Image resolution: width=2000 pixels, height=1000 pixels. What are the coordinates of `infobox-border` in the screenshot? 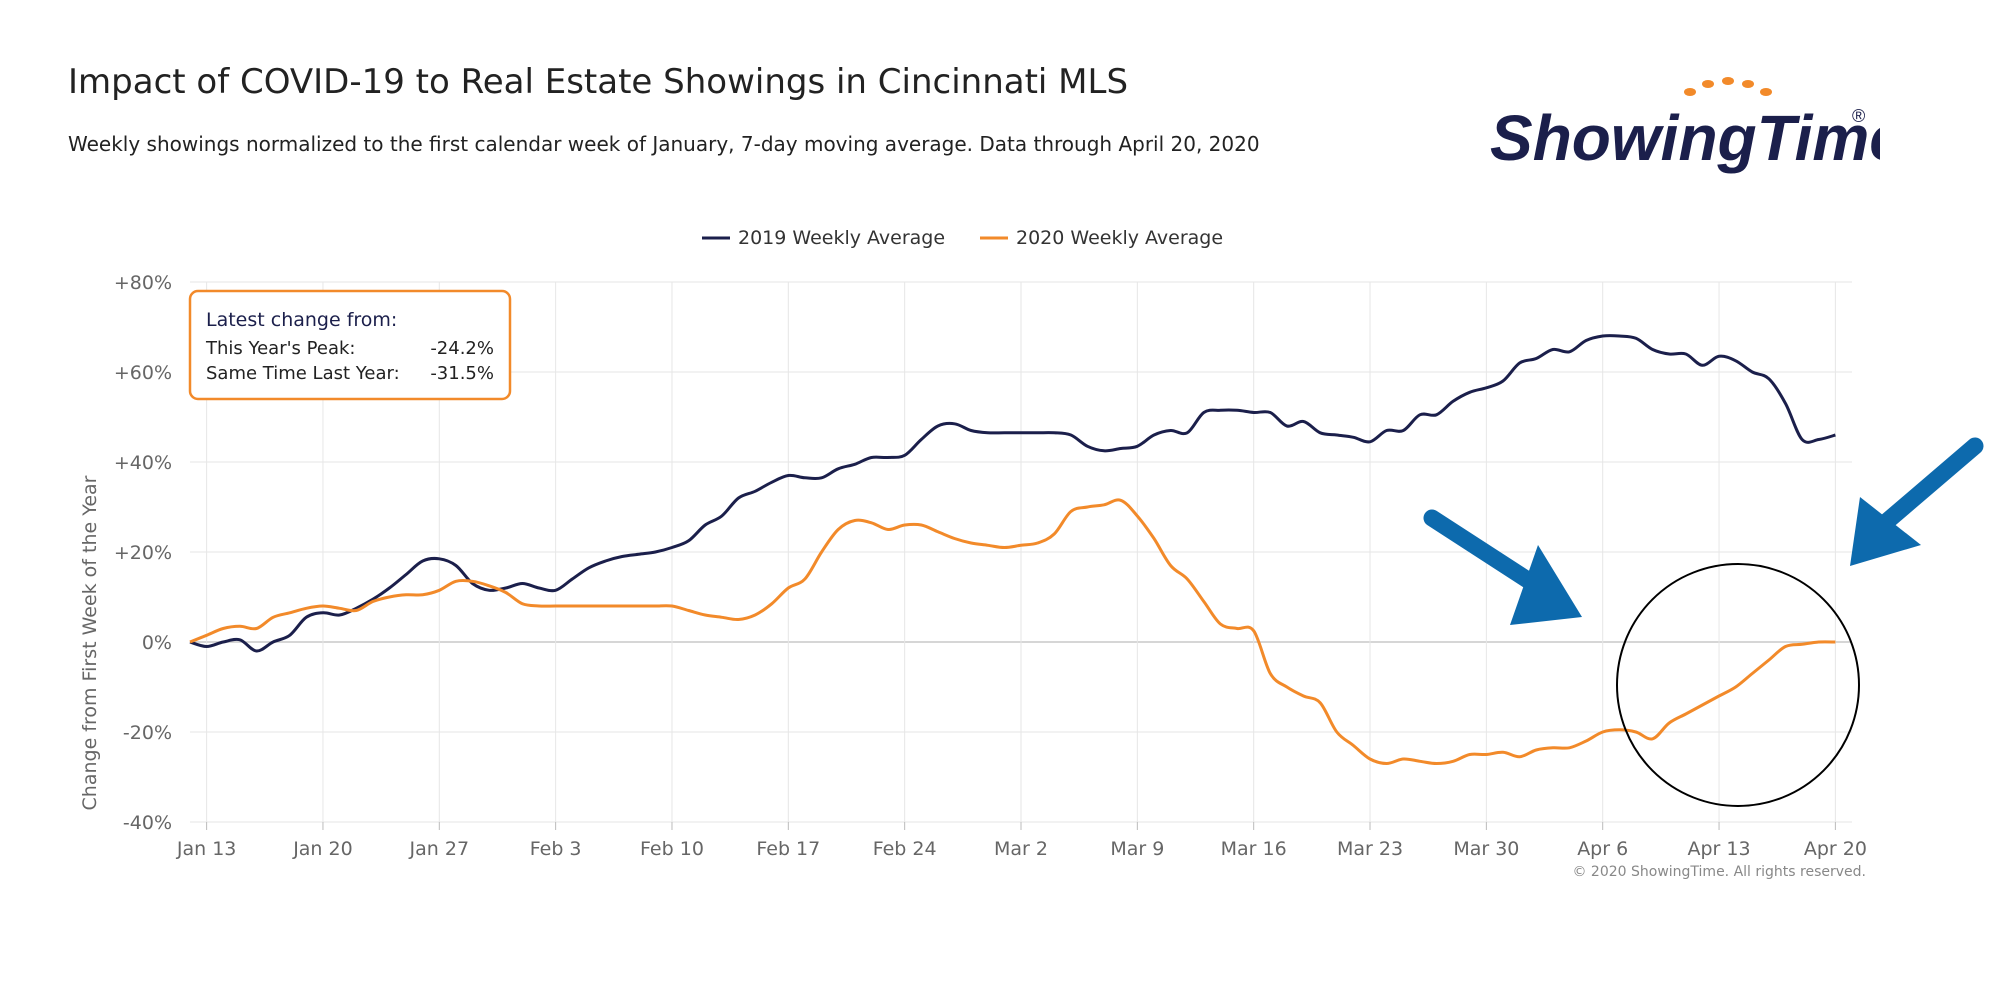 It's located at (350, 345).